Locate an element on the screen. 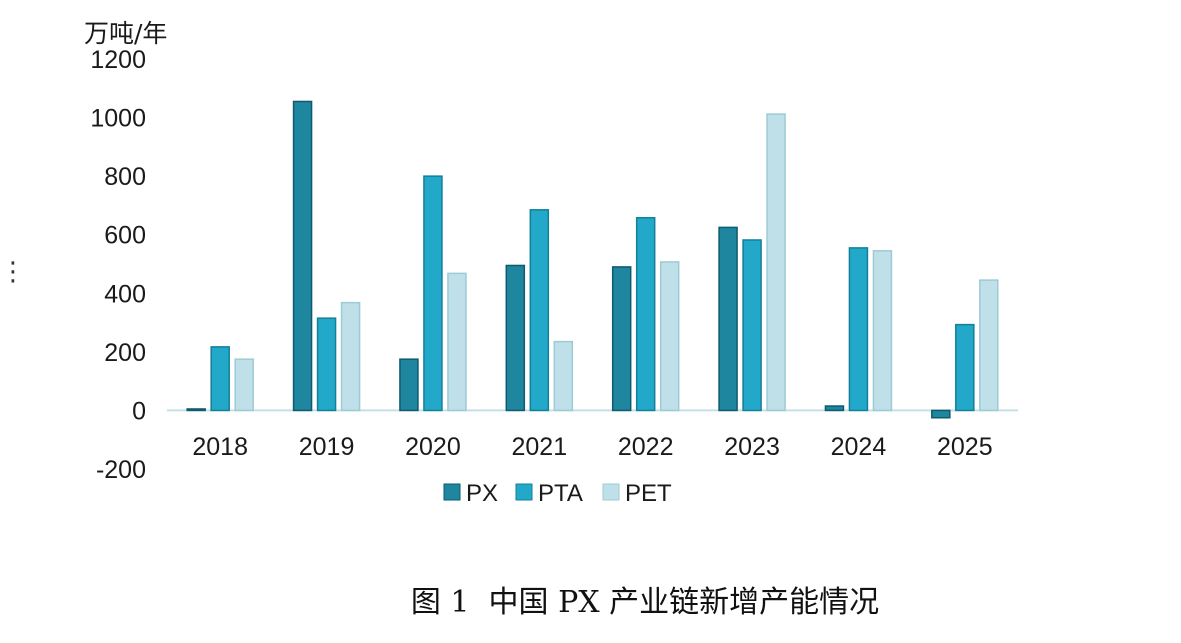 Image resolution: width=1181 pixels, height=643 pixels. bar-px-2024 is located at coordinates (834, 408).